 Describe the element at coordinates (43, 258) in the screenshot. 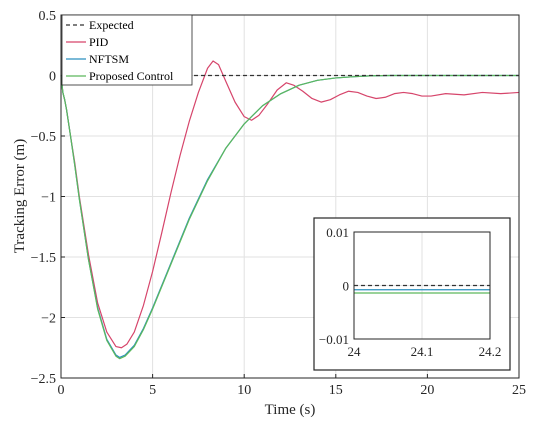

I see `y-tick-label-1-5: −1.5` at that location.